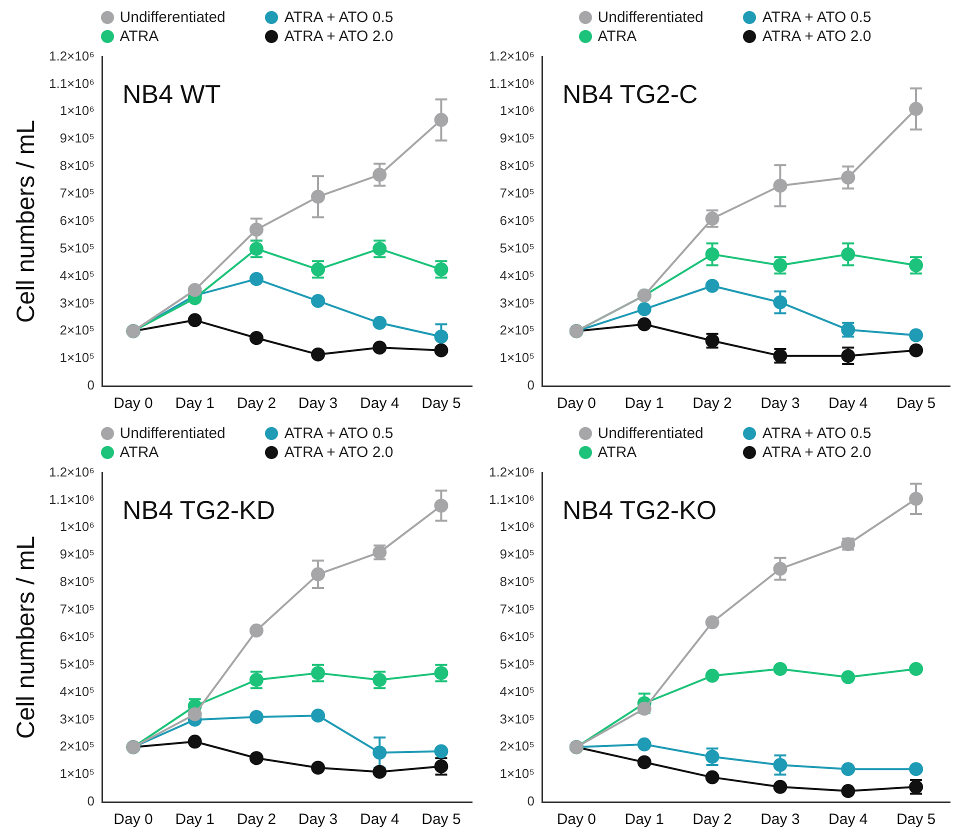  I want to click on text: NB4 TG2-KO, so click(639, 509).